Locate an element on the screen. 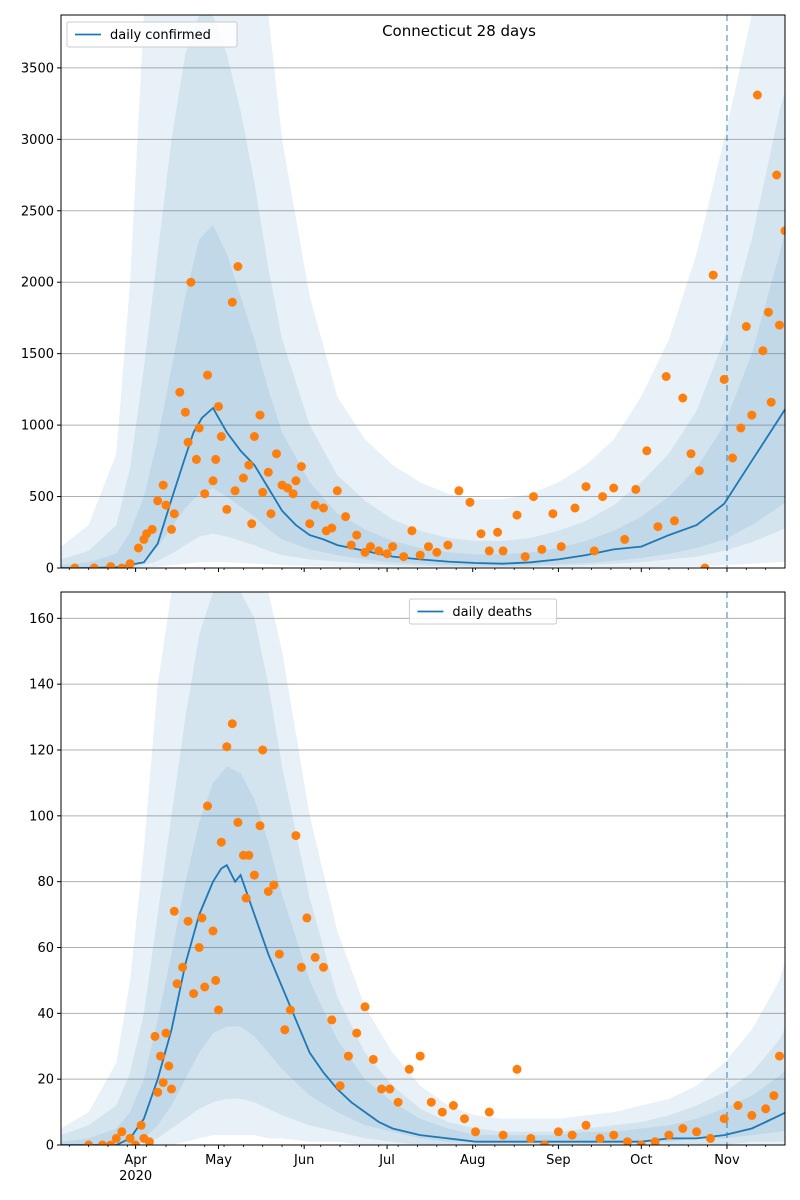 Image resolution: width=800 pixels, height=1200 pixels. legend-box is located at coordinates (152, 34).